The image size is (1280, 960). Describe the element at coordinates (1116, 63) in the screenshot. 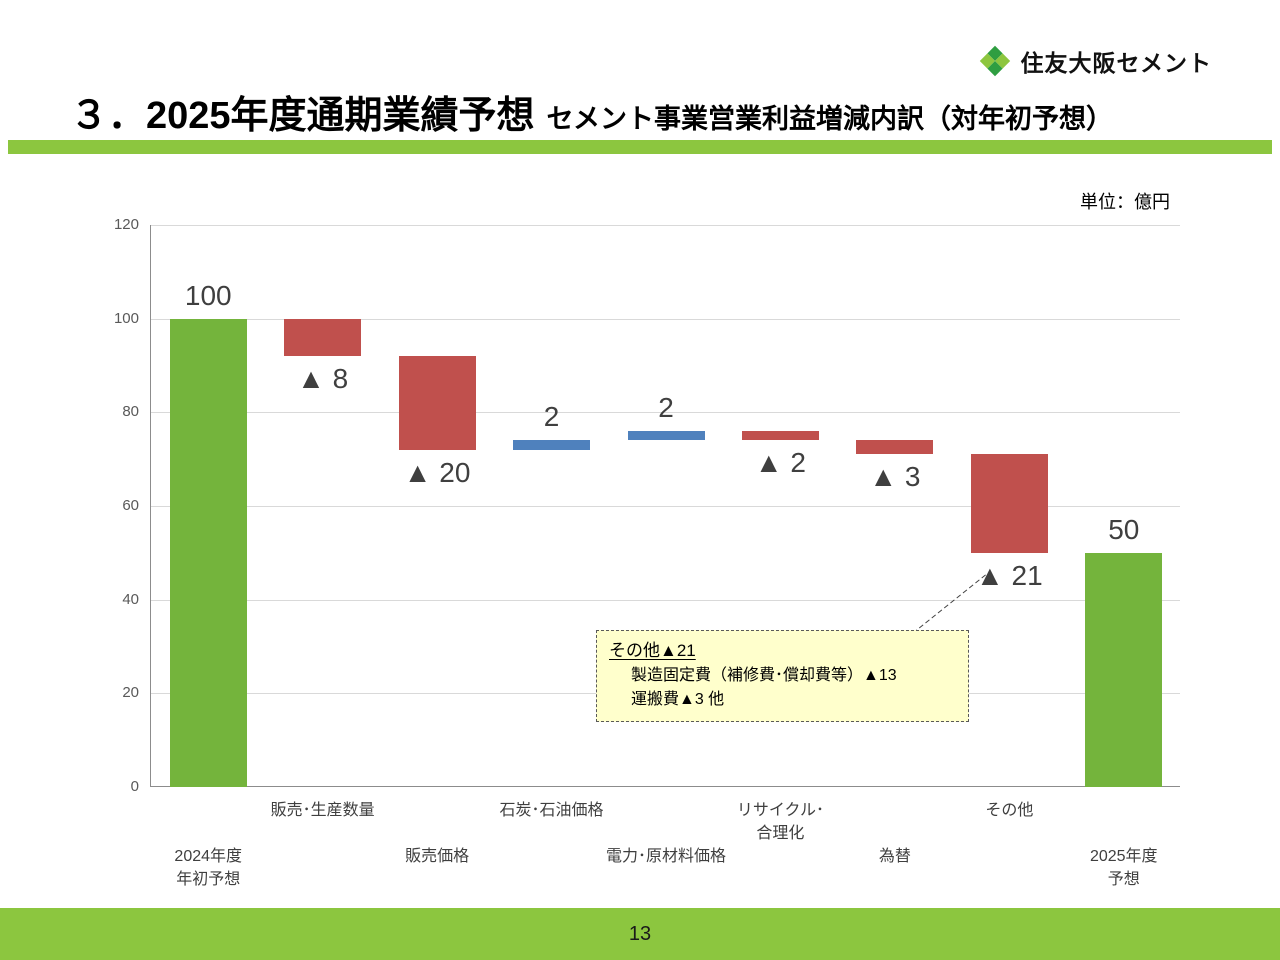

I see `company-name: 住友大阪セメント` at that location.